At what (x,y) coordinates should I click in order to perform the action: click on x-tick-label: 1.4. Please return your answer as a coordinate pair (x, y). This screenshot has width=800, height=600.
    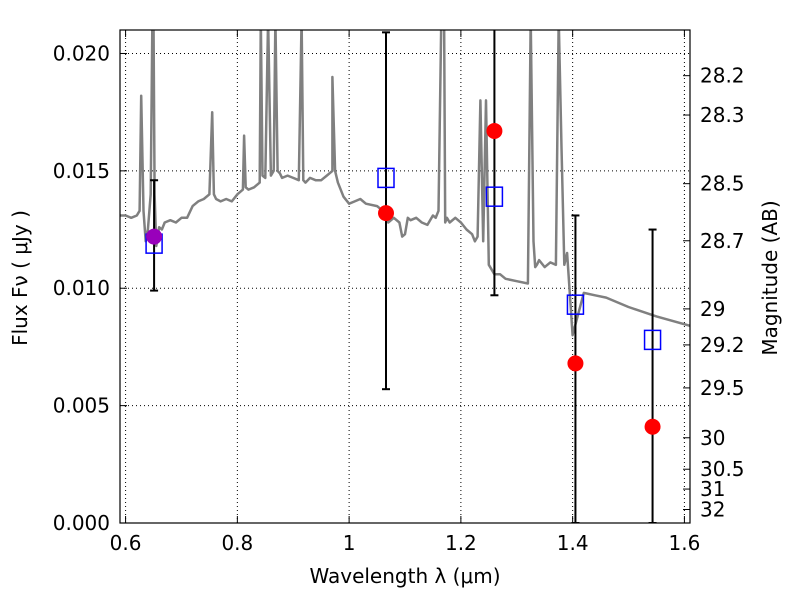
    Looking at the image, I should click on (573, 543).